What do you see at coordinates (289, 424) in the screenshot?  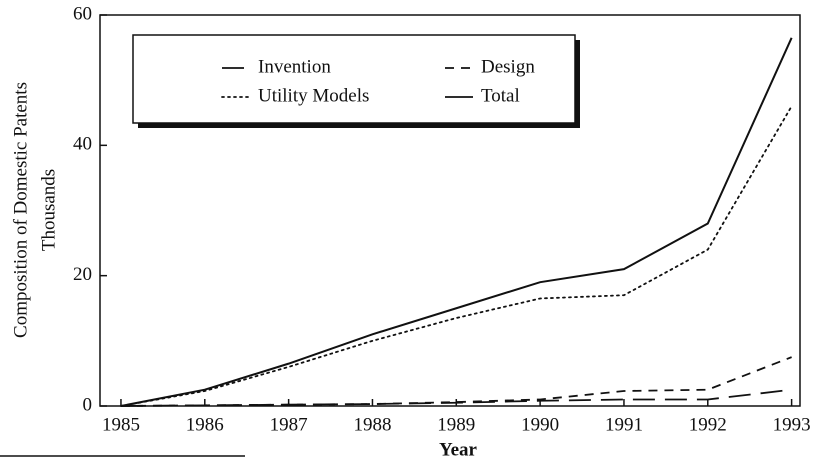 I see `x-tick-label: 1987` at bounding box center [289, 424].